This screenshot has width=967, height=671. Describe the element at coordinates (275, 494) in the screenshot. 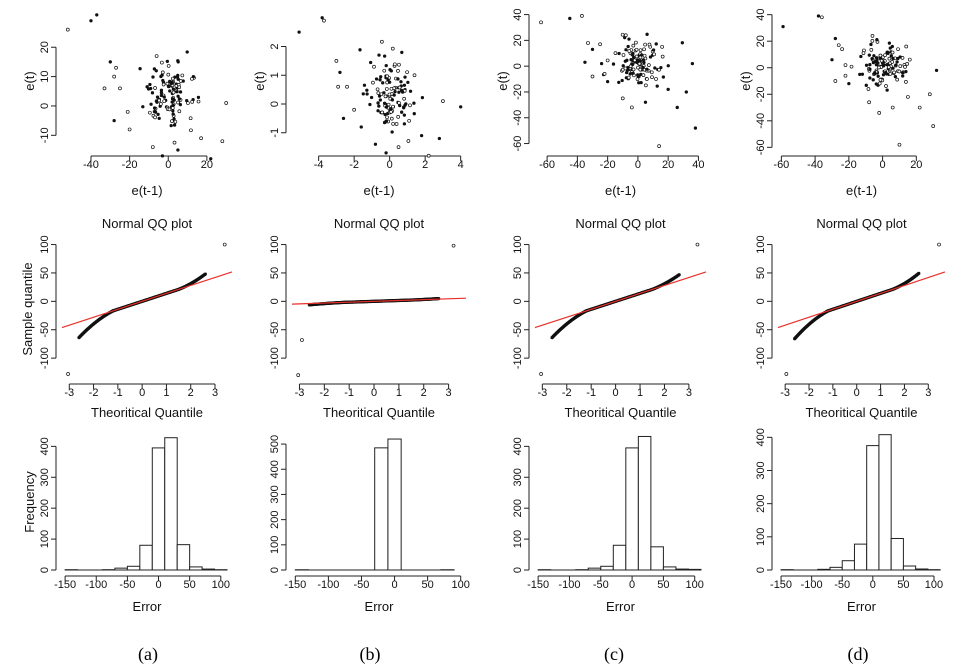

I see `y-tick-label: 300` at that location.